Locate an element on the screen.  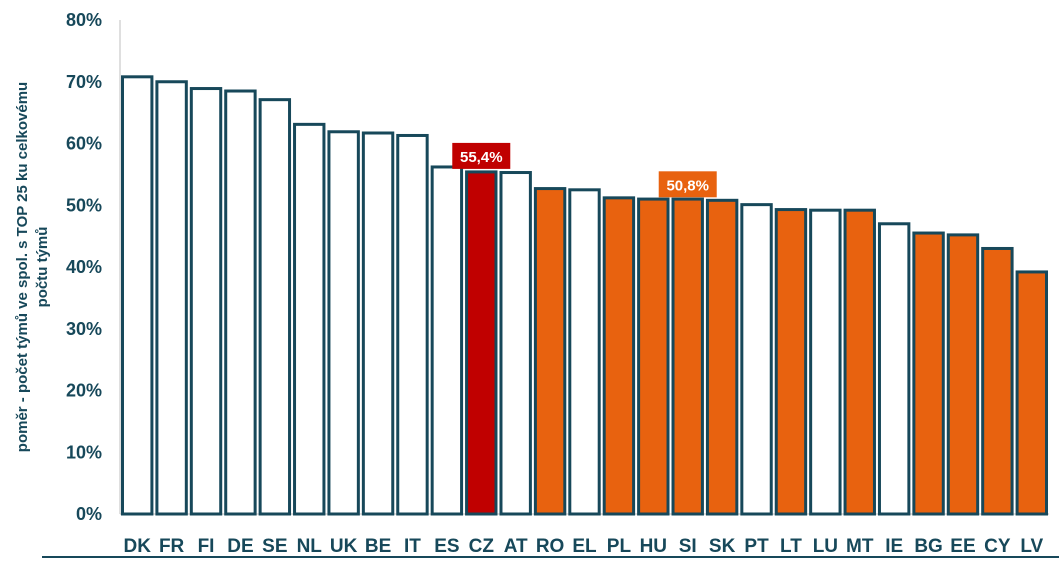
bar-si is located at coordinates (687, 356).